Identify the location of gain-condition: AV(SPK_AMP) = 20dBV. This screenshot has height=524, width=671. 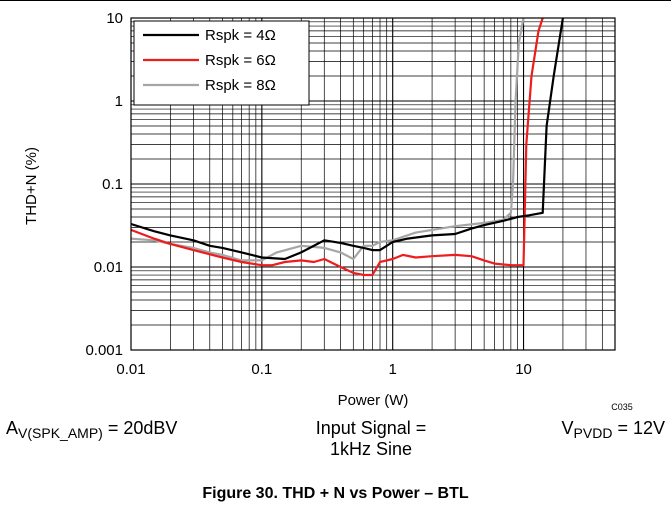
(126, 431).